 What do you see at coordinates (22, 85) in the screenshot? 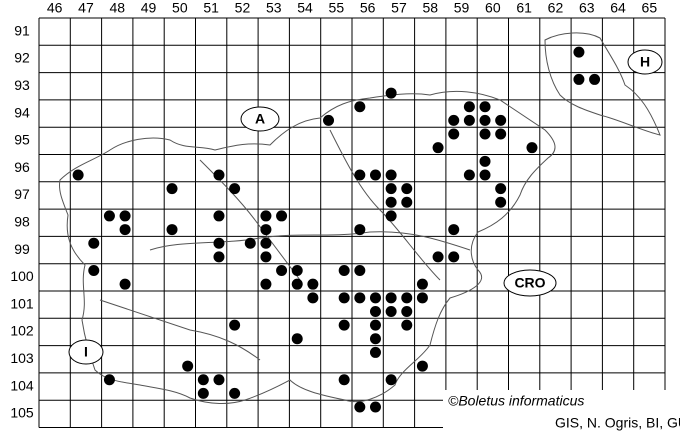
I see `row-label: 93` at bounding box center [22, 85].